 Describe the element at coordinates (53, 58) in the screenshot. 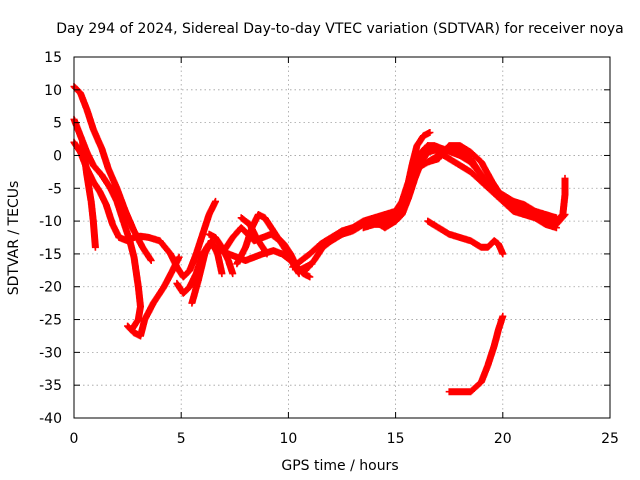

I see `y-tick-label: 15` at that location.